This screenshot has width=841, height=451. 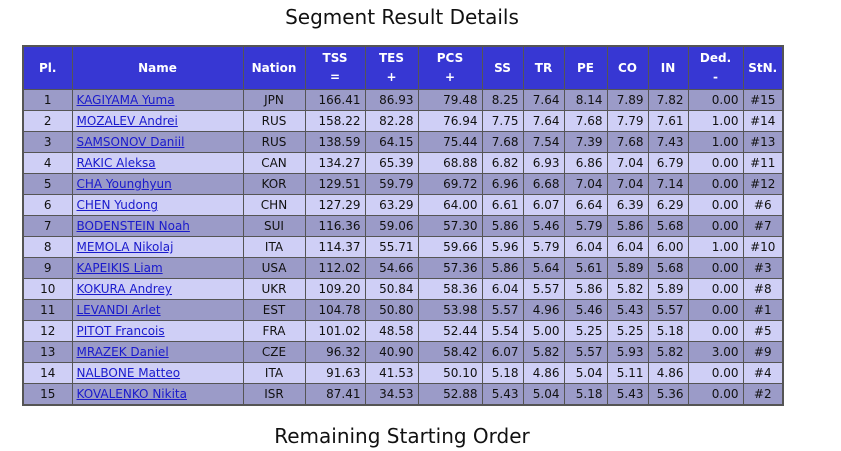 I want to click on skater-name-link: NALBONE Matteo, so click(x=128, y=373).